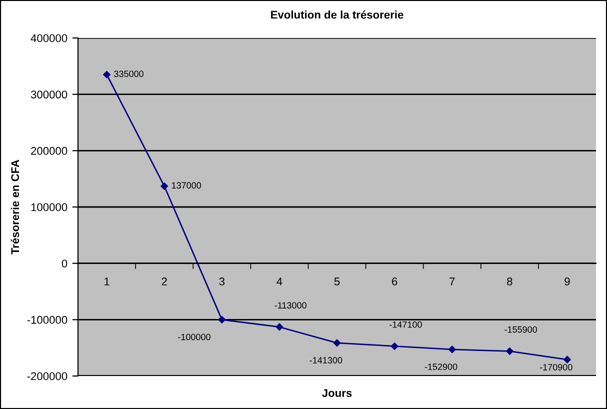  Describe the element at coordinates (194, 337) in the screenshot. I see `data-label: -100000` at that location.